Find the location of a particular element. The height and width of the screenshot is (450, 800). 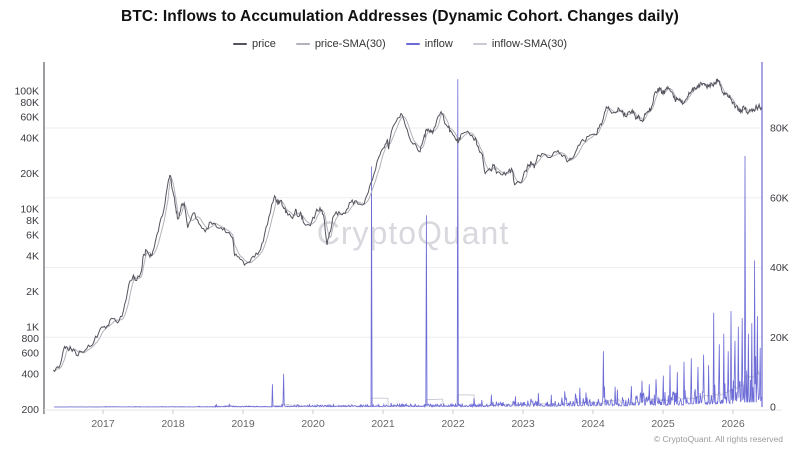

y-left-tick-label: 20K is located at coordinates (29, 174).